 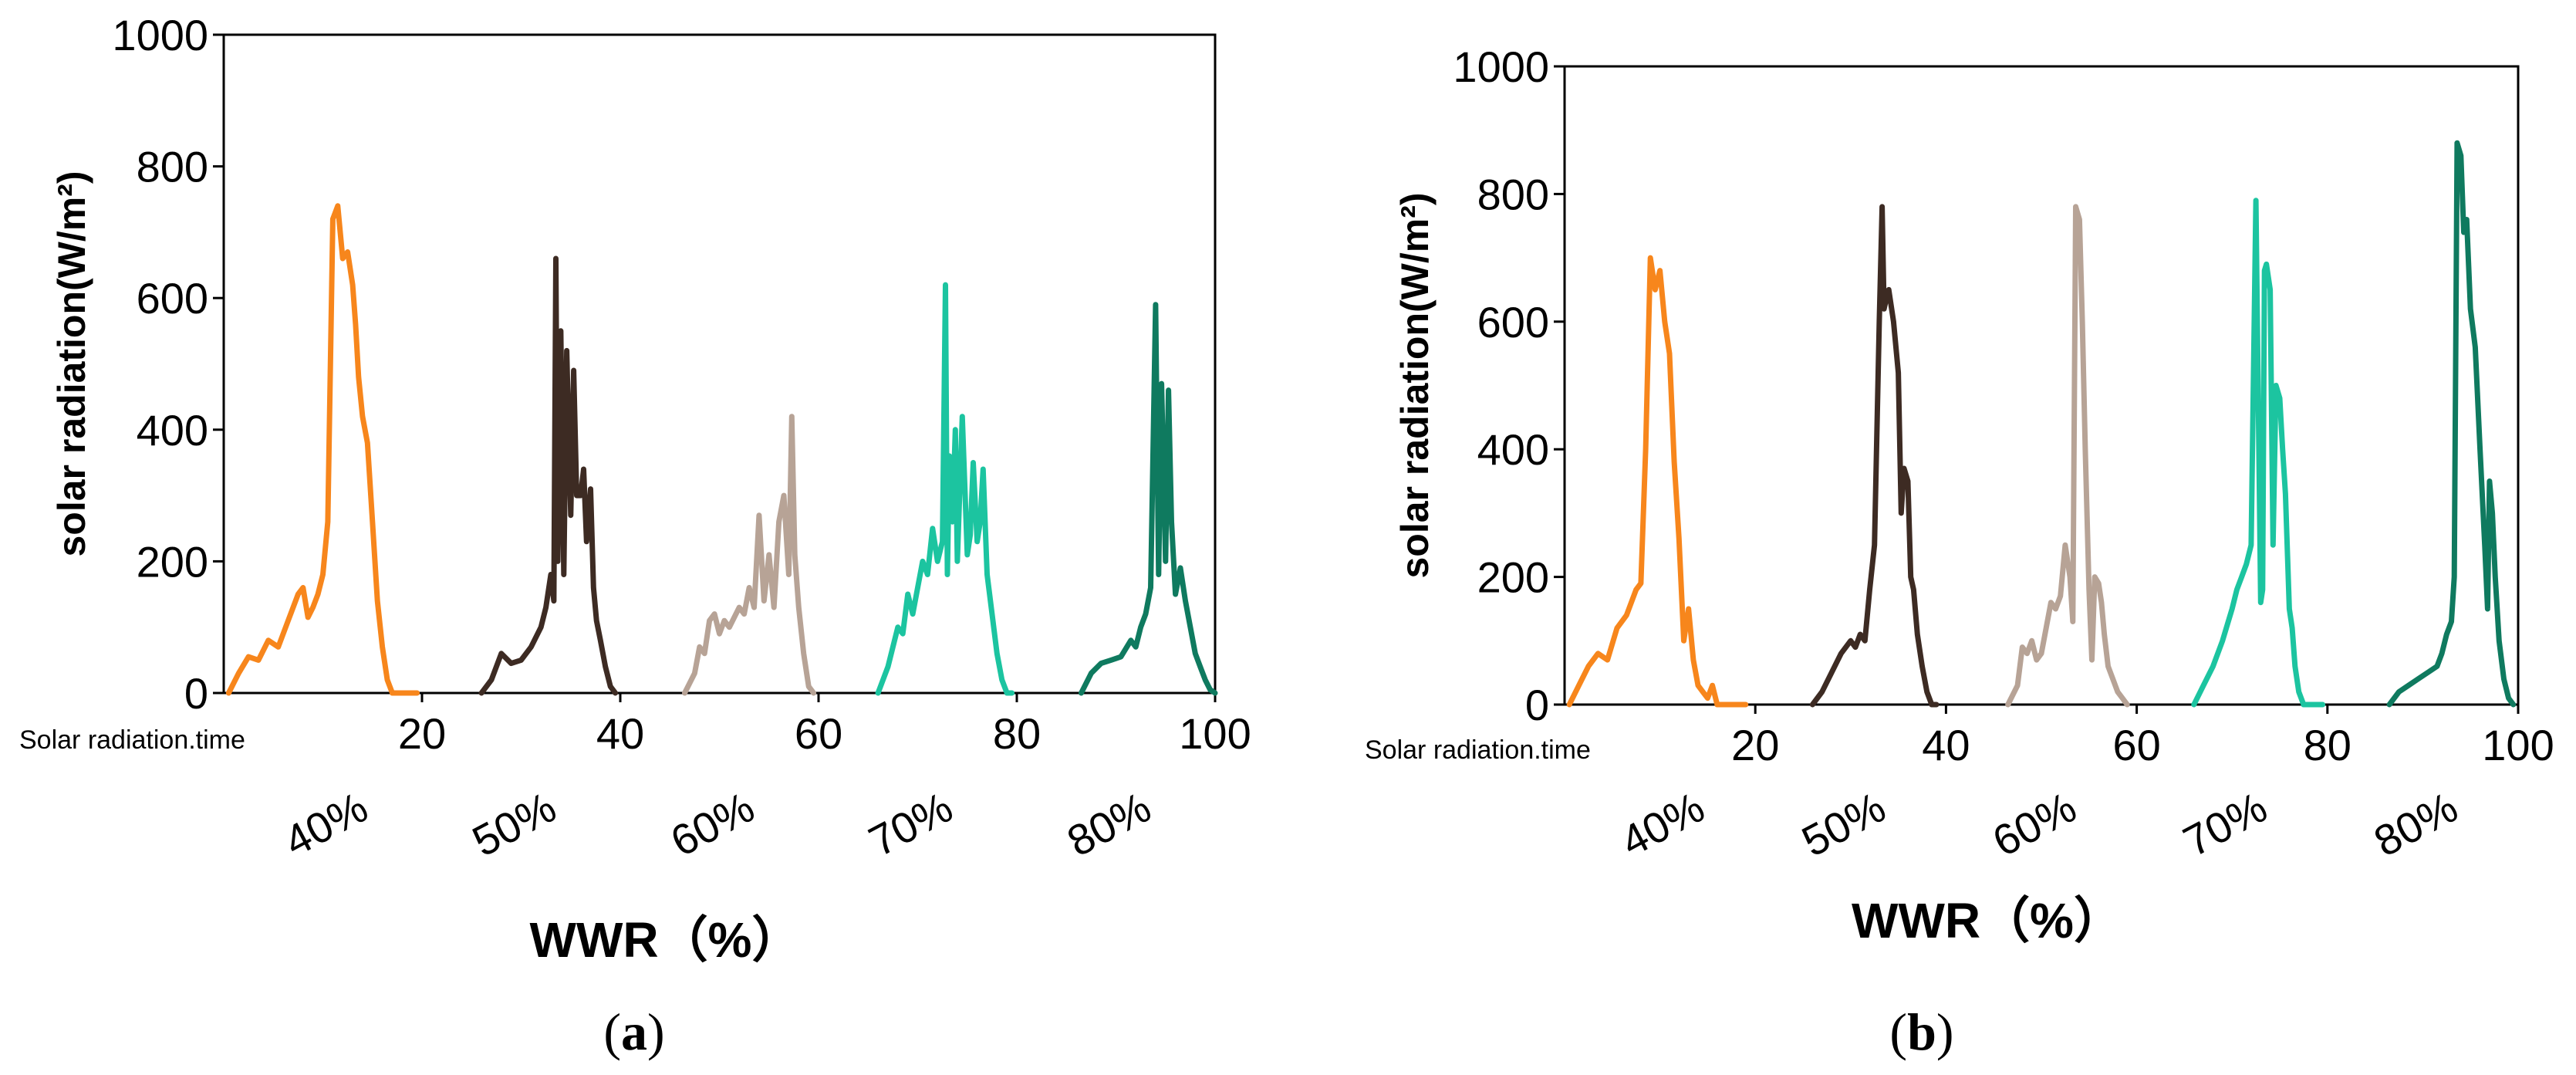 What do you see at coordinates (2258, 453) in the screenshot?
I see `chart-b-series-line-70pct` at bounding box center [2258, 453].